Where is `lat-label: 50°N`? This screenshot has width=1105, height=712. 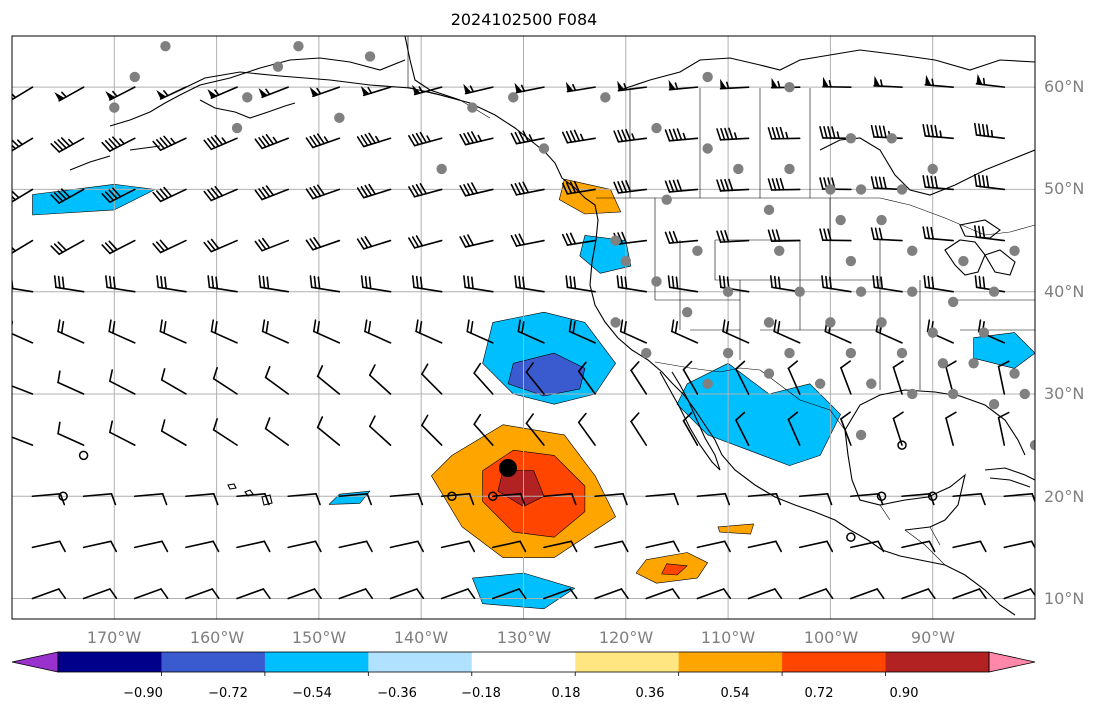 lat-label: 50°N is located at coordinates (1064, 188).